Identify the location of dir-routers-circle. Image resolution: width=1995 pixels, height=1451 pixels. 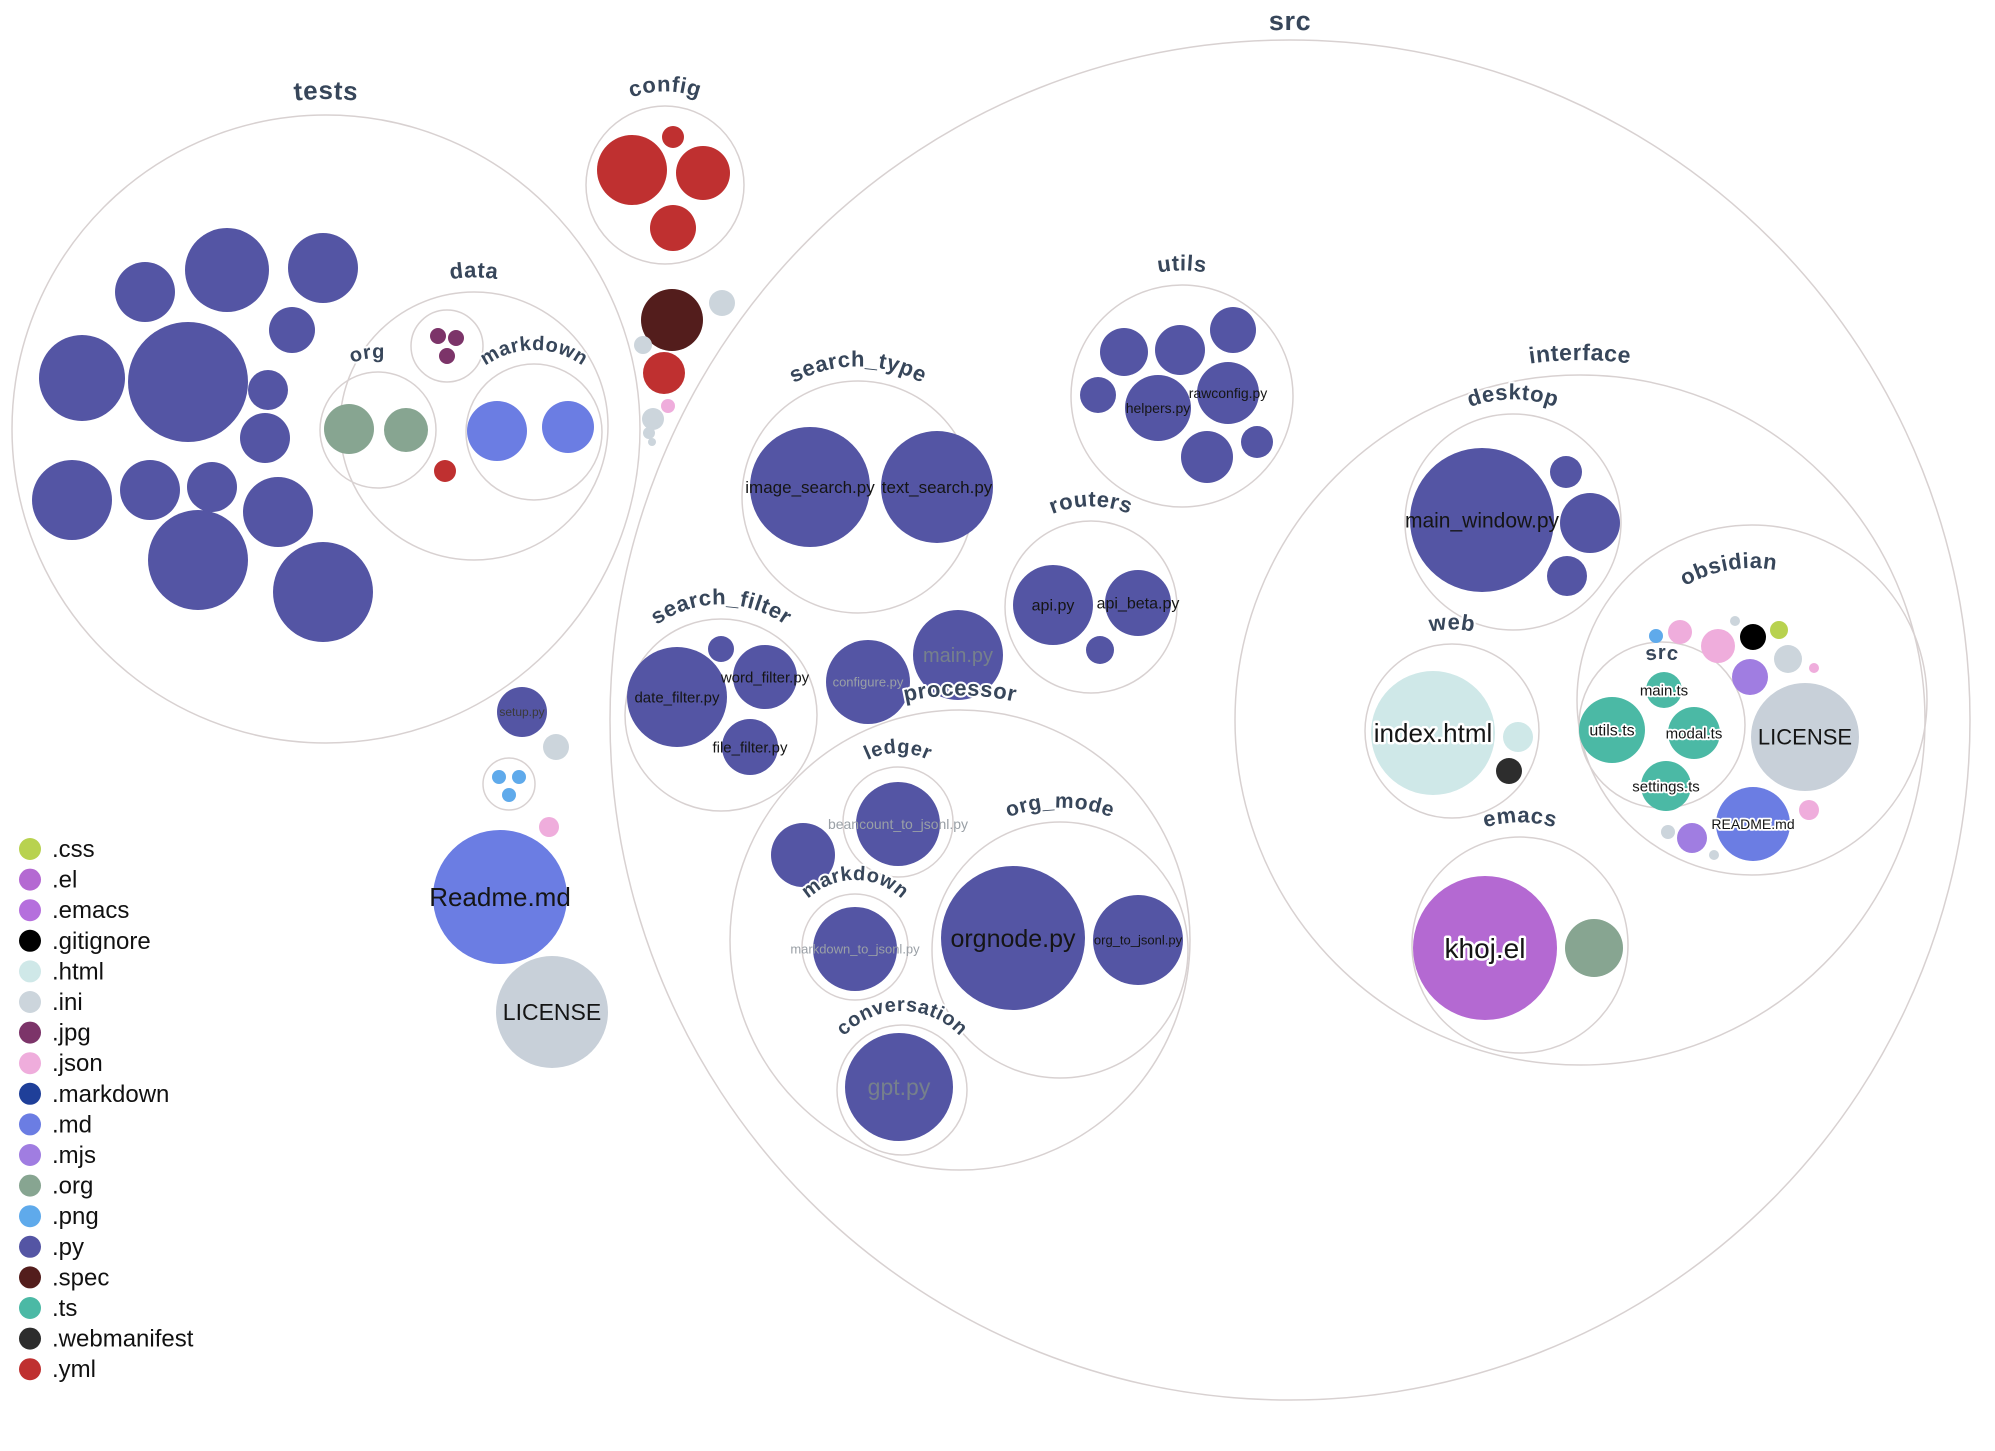
(1091, 607).